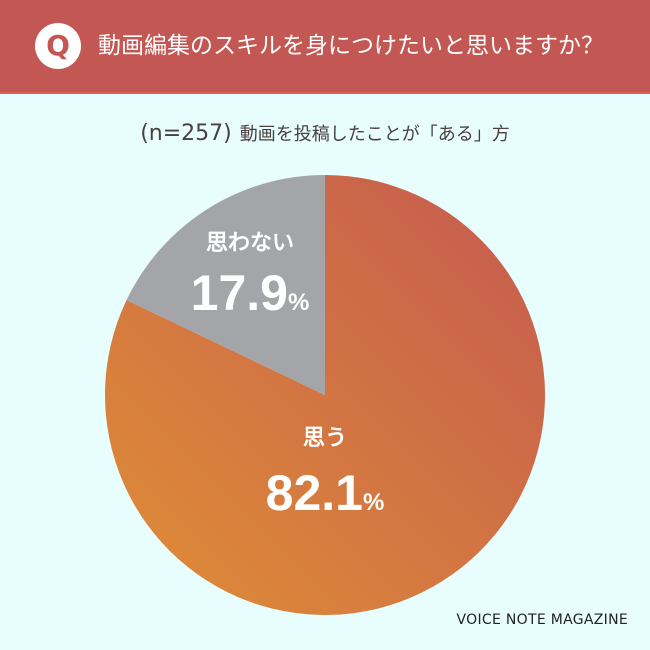 The height and width of the screenshot is (650, 650). What do you see at coordinates (374, 134) in the screenshot?
I see `sample-text: 動画を投稿したことが「ある」方` at bounding box center [374, 134].